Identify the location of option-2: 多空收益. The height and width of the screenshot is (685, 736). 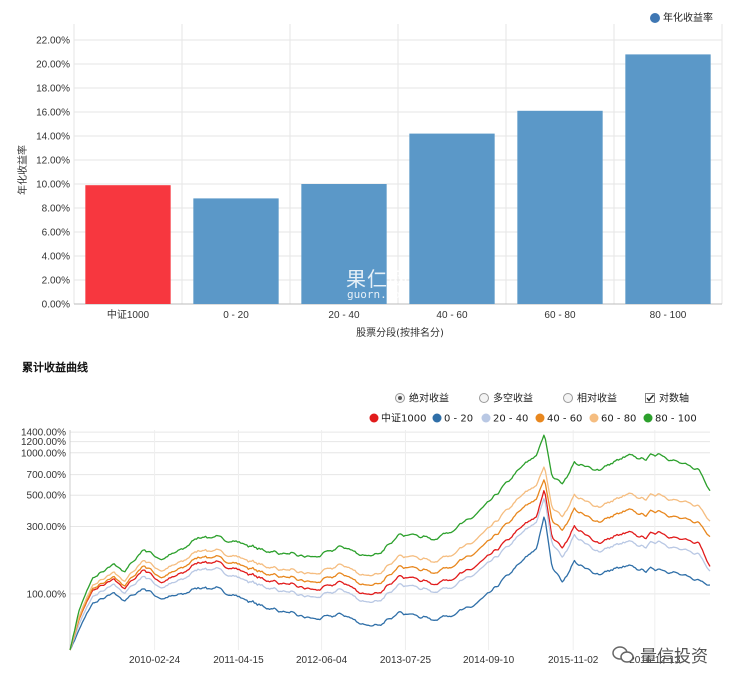
(506, 398).